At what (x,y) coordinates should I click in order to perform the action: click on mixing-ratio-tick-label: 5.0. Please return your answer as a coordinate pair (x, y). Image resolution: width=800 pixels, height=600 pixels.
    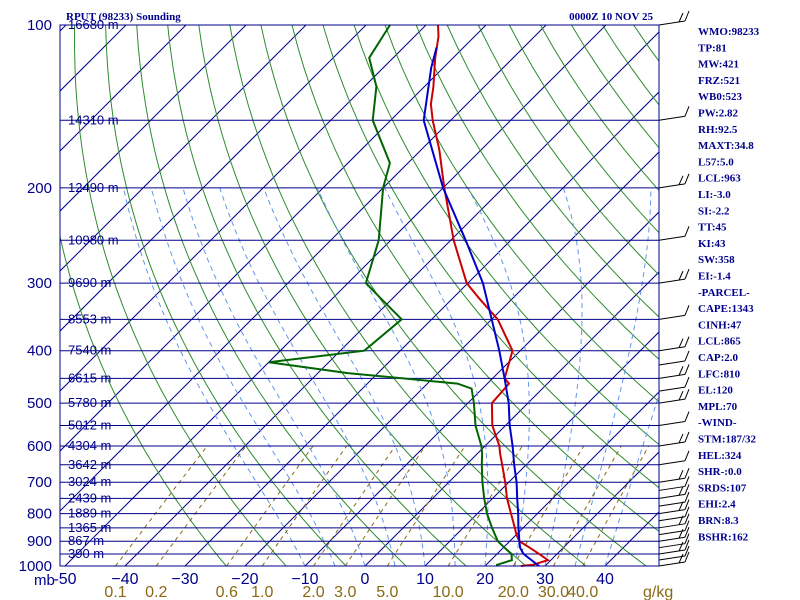
    Looking at the image, I should click on (387, 592).